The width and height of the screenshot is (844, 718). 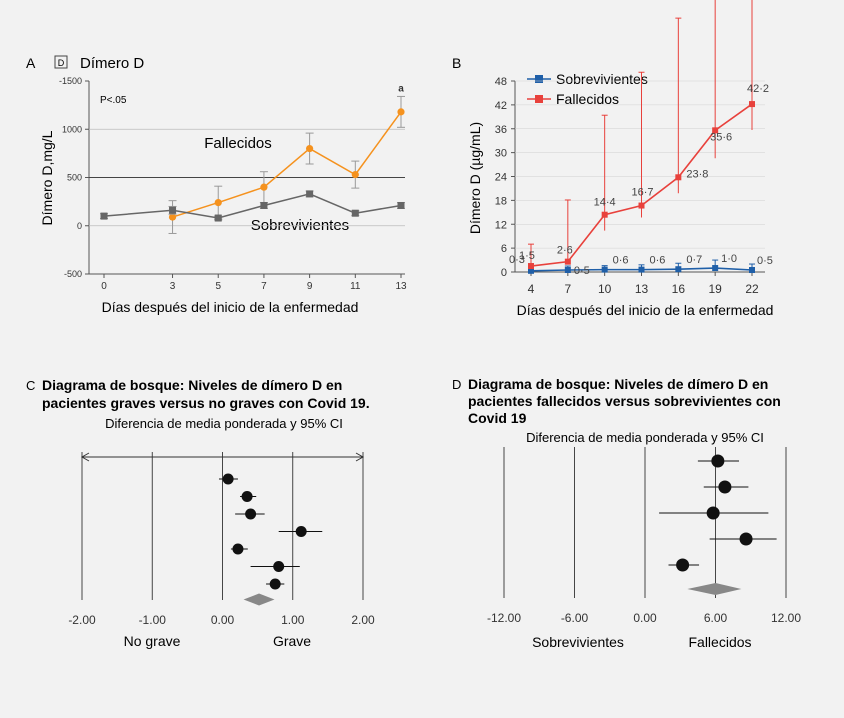 What do you see at coordinates (456, 384) in the screenshot?
I see `panel-d-letter: D` at bounding box center [456, 384].